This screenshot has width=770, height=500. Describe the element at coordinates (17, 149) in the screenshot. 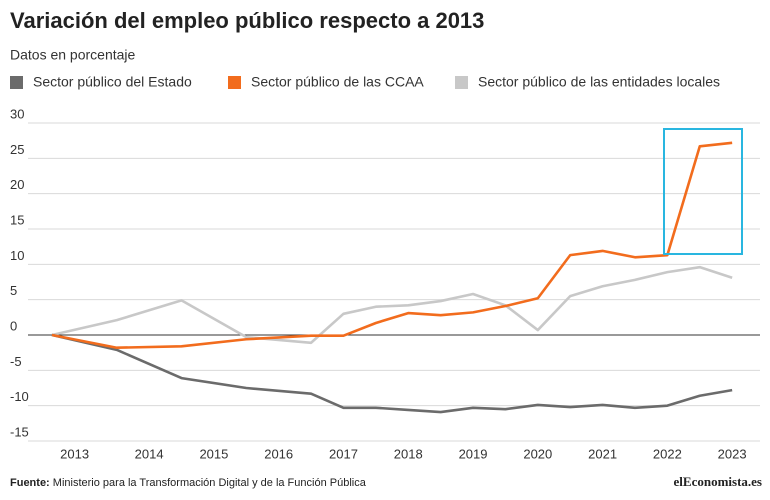

I see `y-tick-label: 25` at that location.